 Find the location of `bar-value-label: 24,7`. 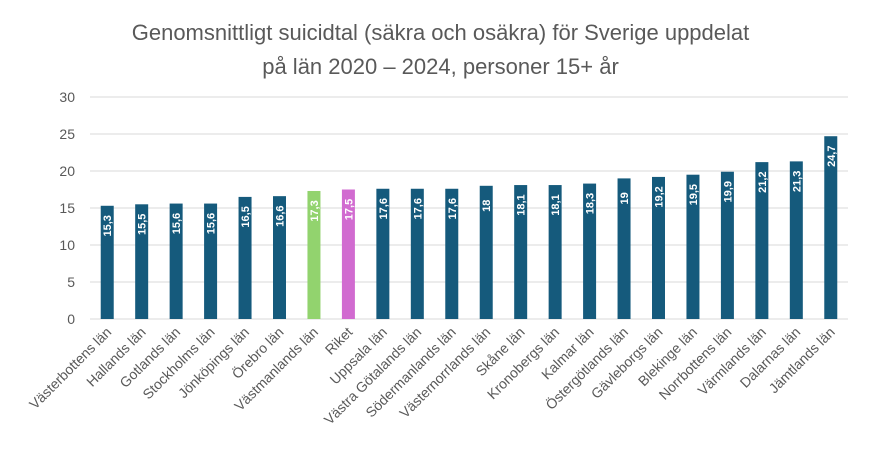

bar-value-label: 24,7 is located at coordinates (832, 156).